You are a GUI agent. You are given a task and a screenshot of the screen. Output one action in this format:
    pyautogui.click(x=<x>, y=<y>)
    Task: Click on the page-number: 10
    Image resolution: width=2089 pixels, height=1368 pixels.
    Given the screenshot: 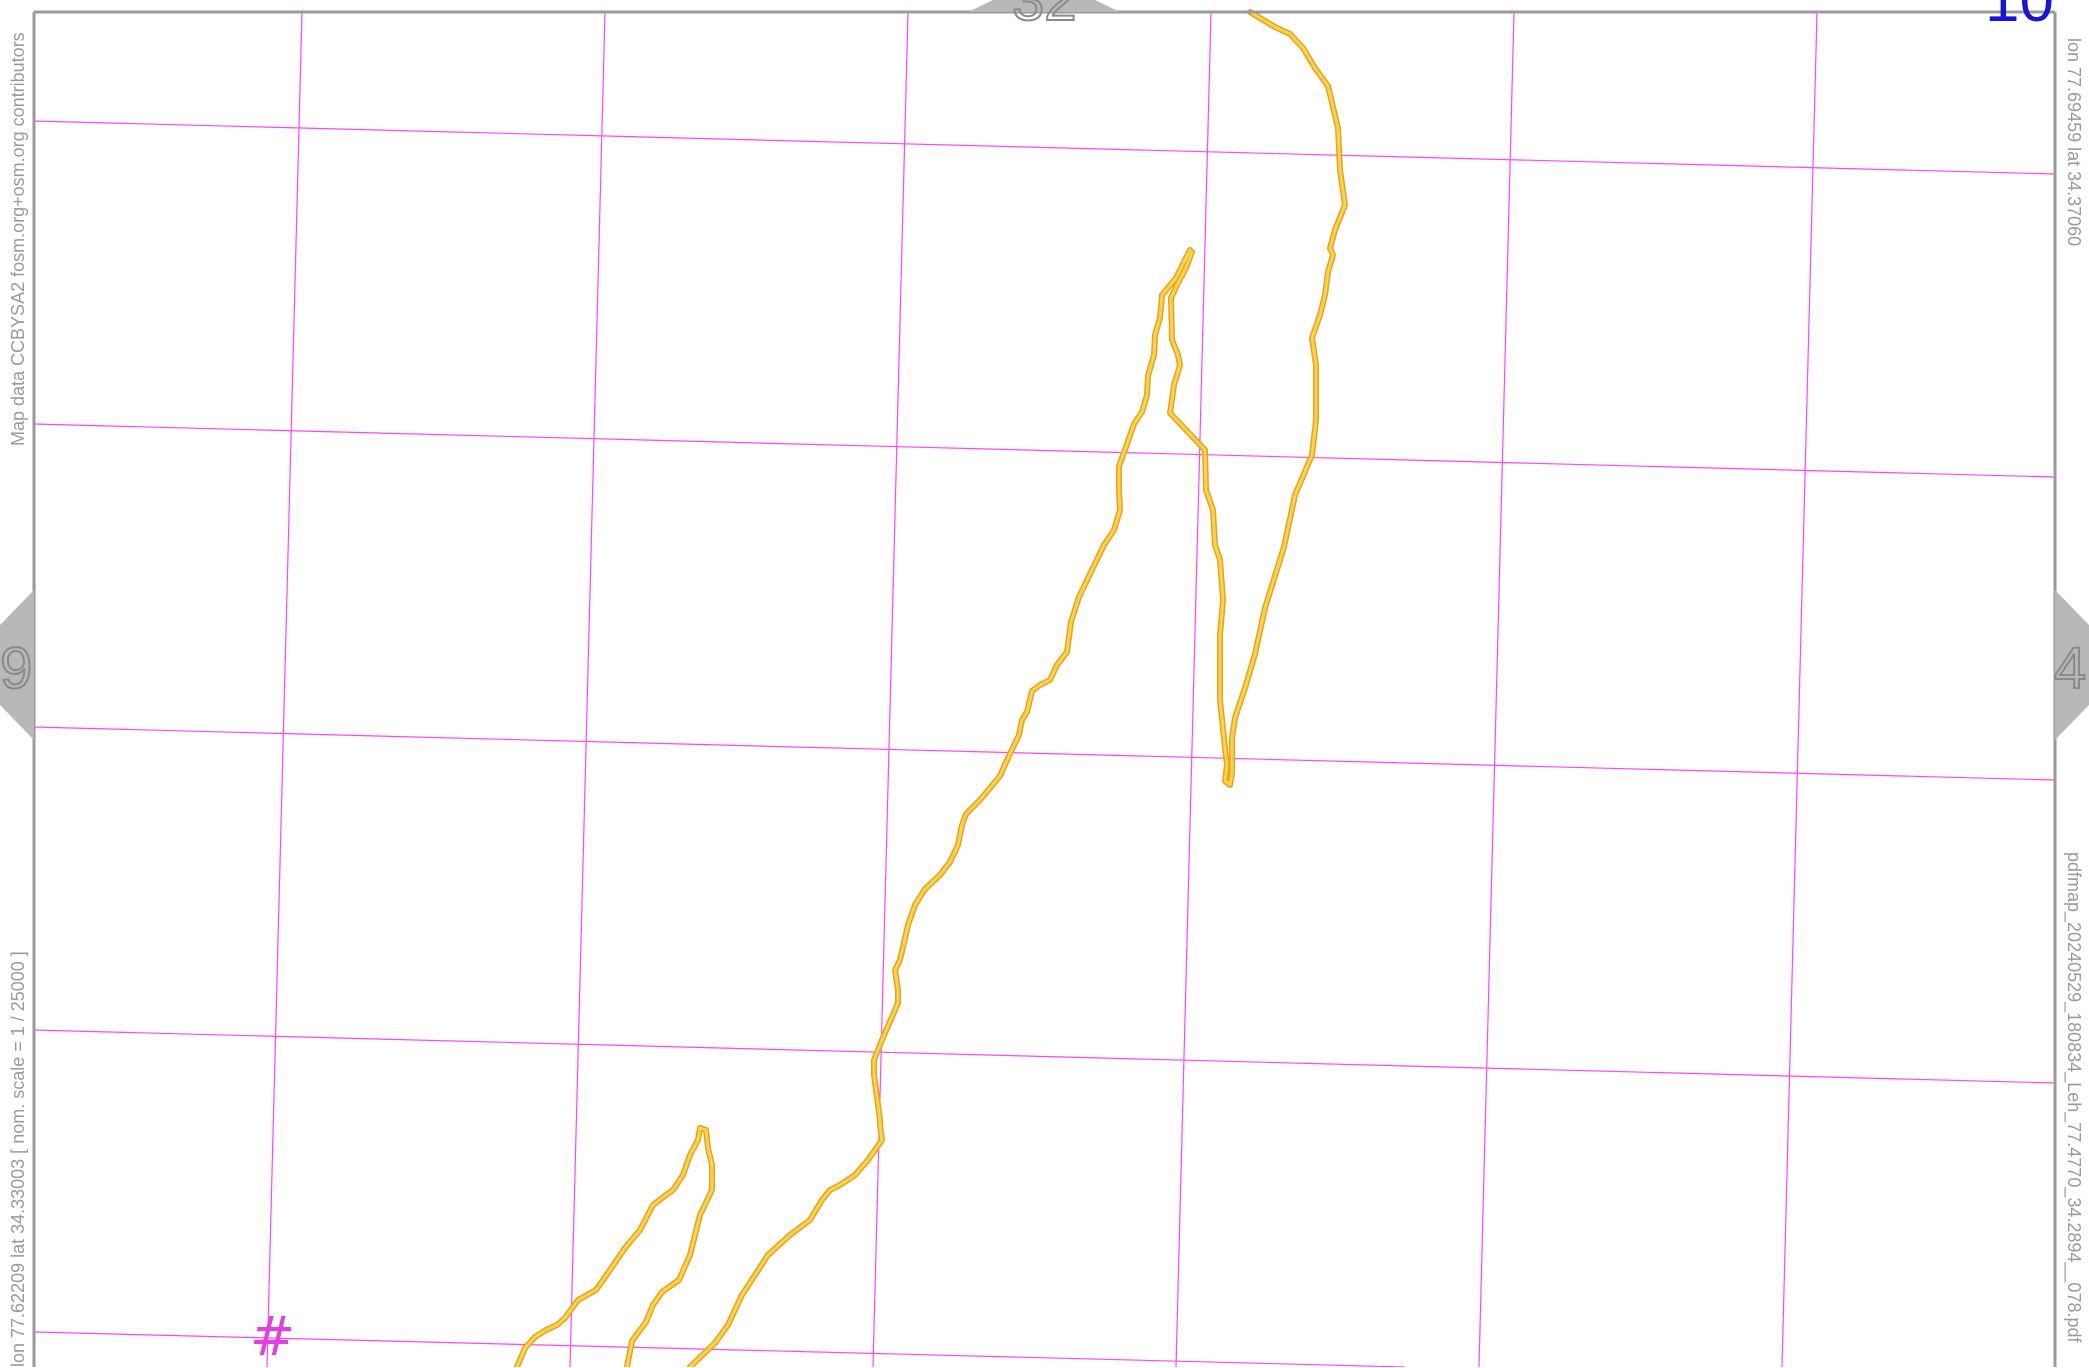 What is the action you would take?
    pyautogui.click(x=2019, y=17)
    